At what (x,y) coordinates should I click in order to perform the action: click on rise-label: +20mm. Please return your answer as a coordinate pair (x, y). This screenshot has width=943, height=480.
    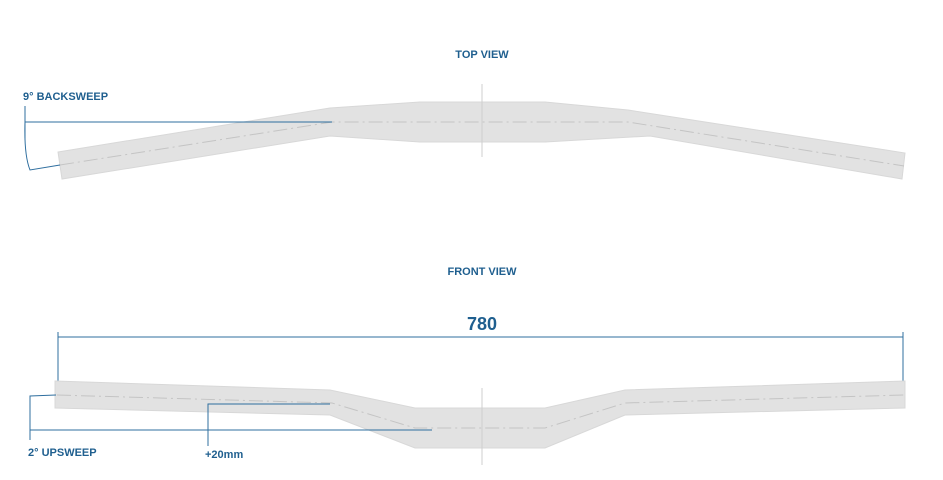
    Looking at the image, I should click on (224, 455).